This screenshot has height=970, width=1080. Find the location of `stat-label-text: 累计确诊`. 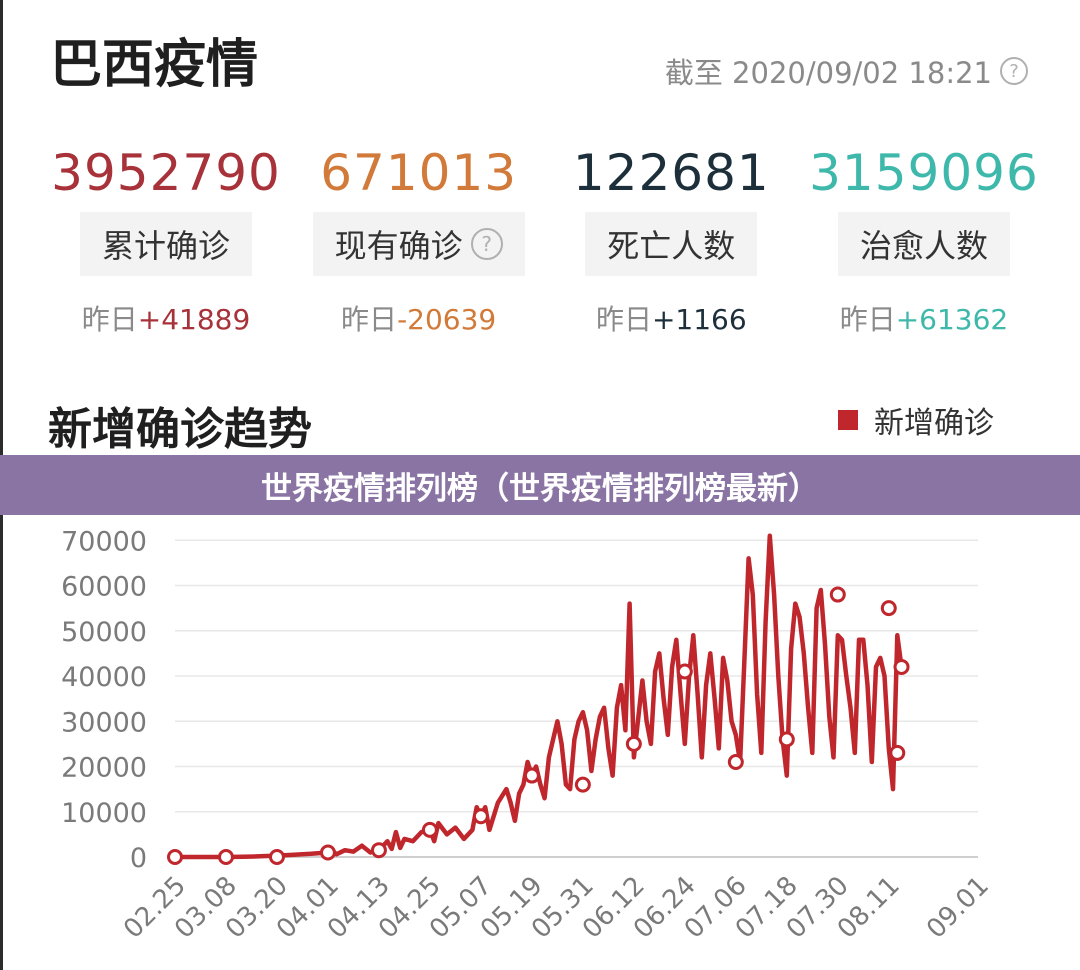

stat-label-text: 累计确诊 is located at coordinates (165, 246).